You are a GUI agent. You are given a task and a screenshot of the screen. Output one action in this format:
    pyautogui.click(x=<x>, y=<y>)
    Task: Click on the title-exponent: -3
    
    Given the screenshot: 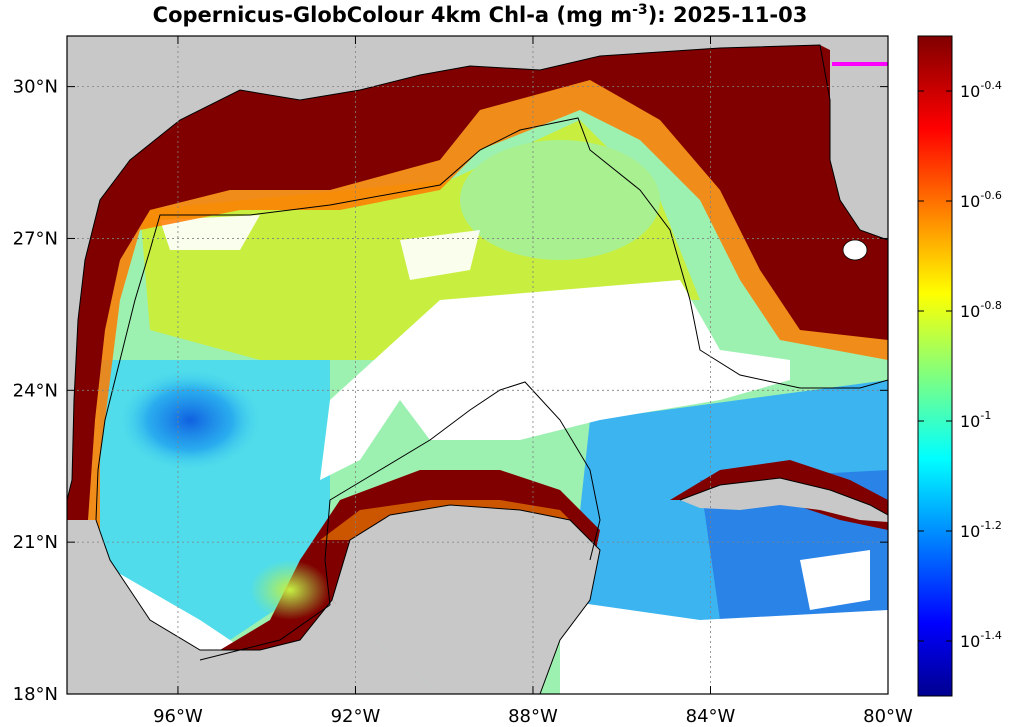 What is the action you would take?
    pyautogui.click(x=640, y=10)
    